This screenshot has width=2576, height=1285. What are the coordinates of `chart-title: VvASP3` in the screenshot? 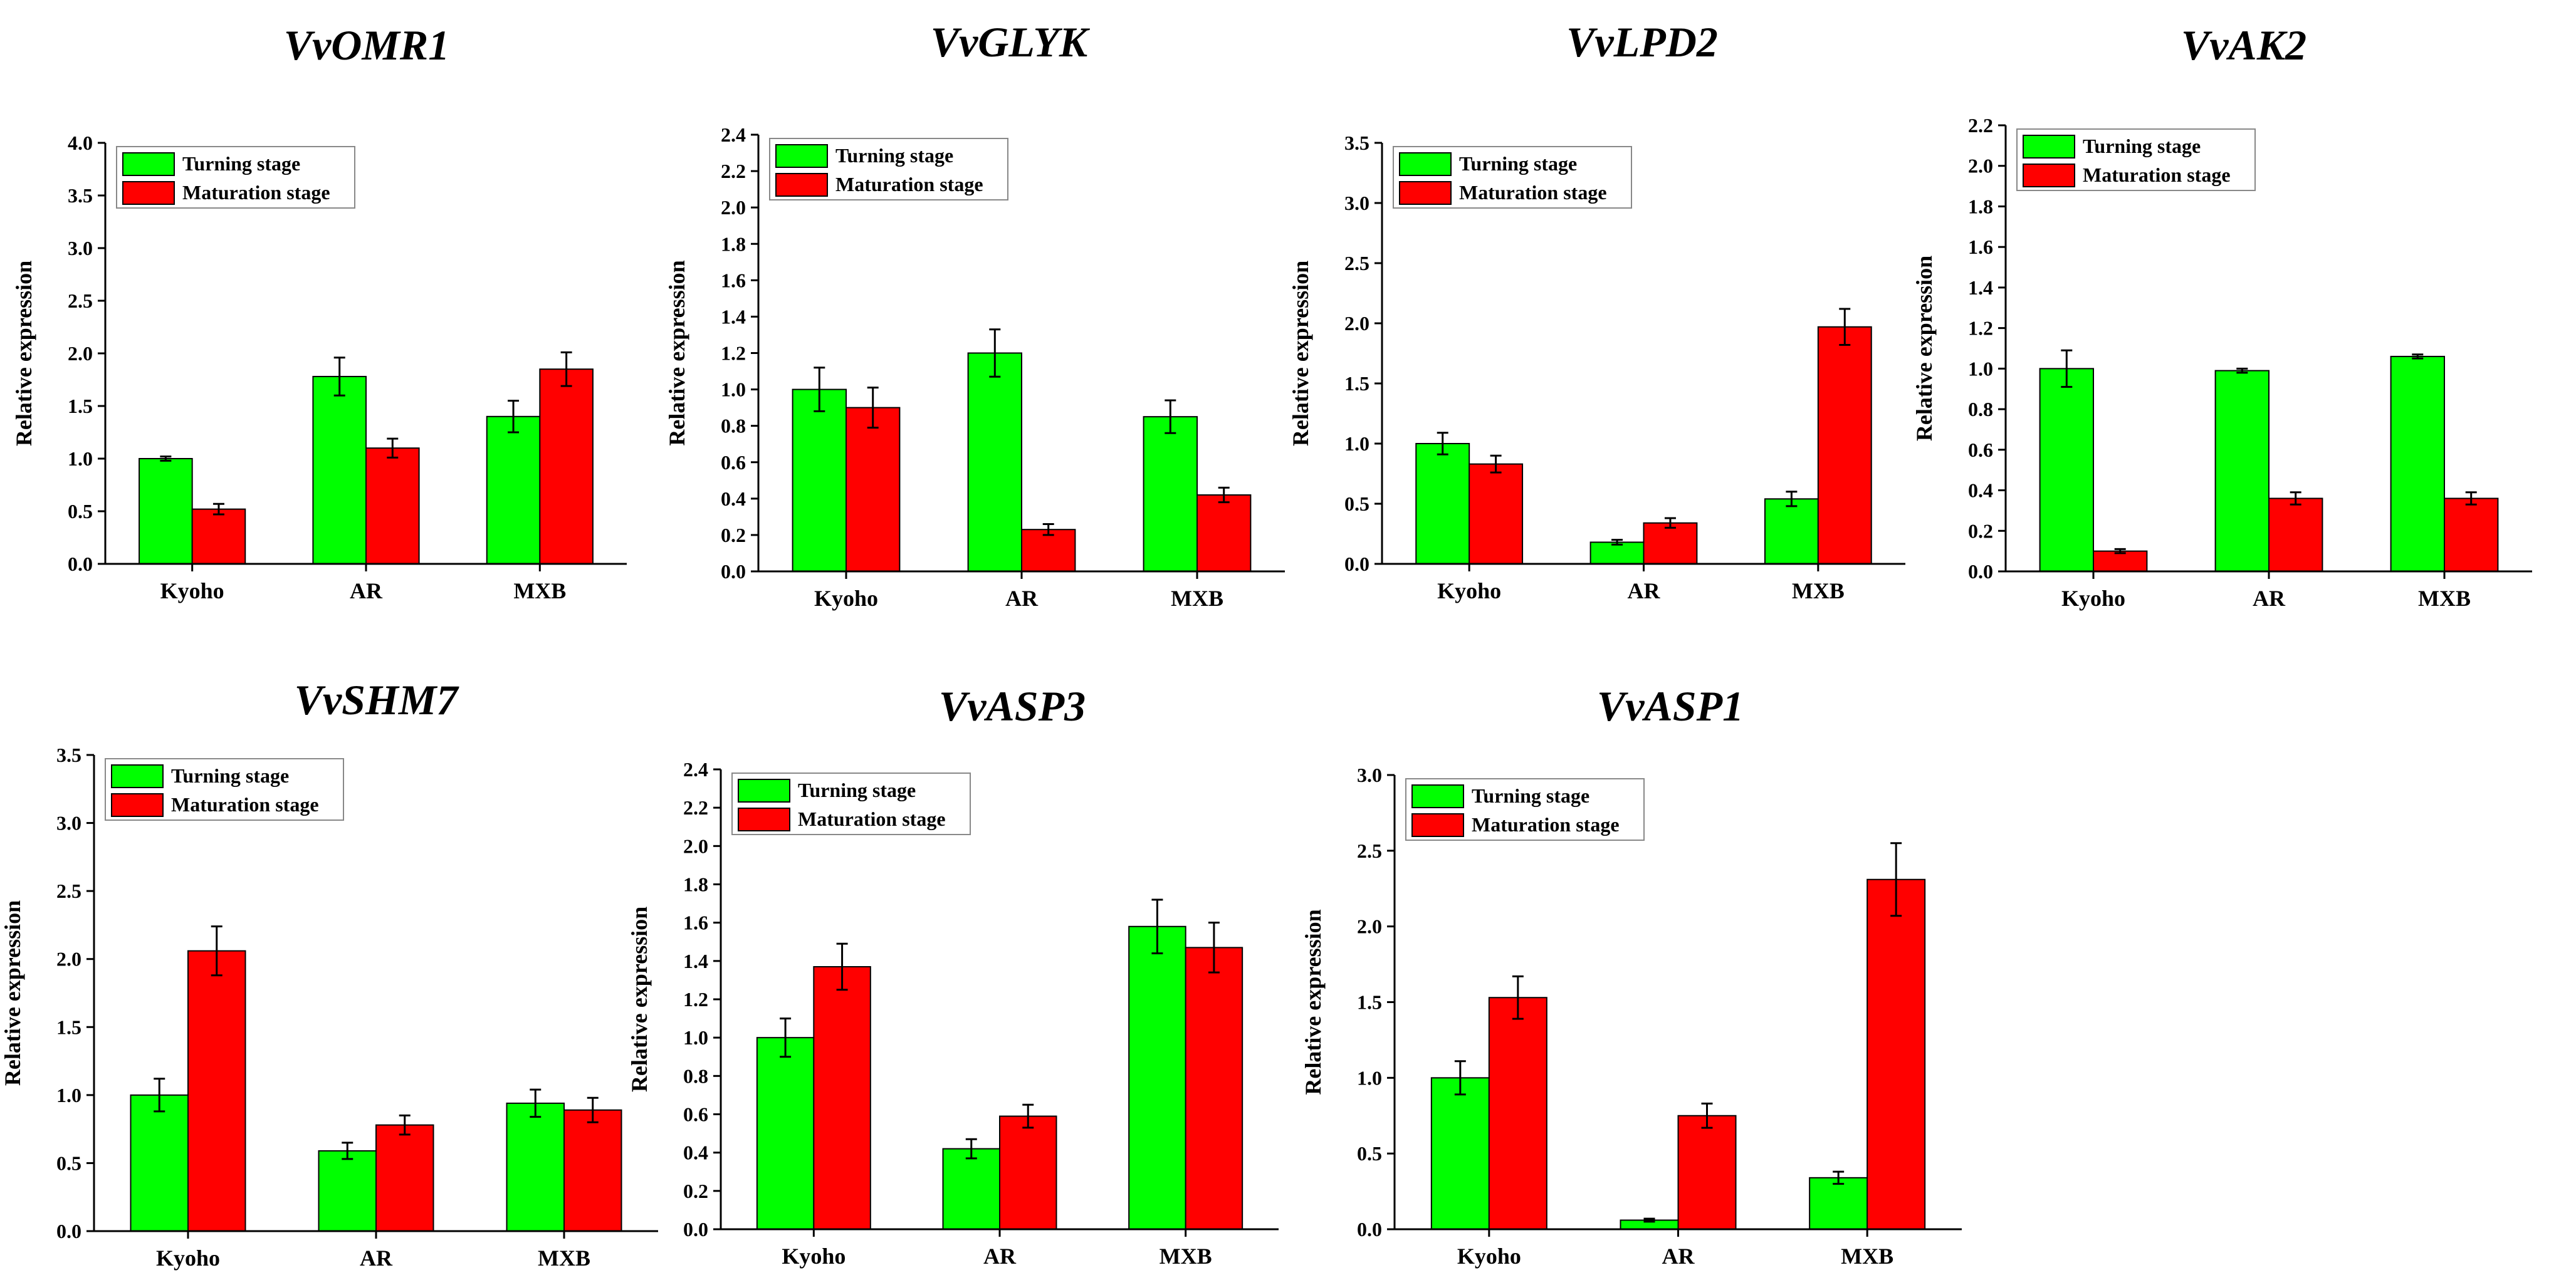 It's located at (1012, 706).